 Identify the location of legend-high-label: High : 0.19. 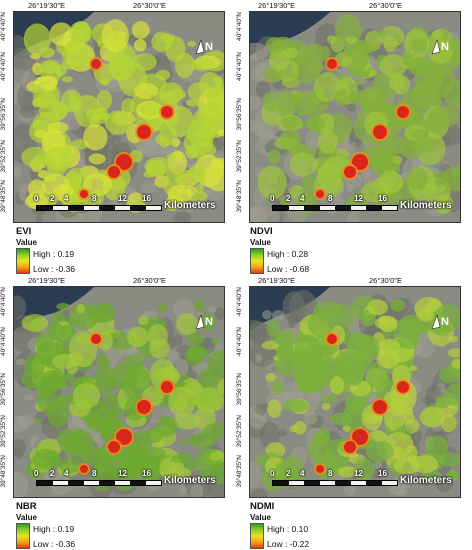
(54, 254).